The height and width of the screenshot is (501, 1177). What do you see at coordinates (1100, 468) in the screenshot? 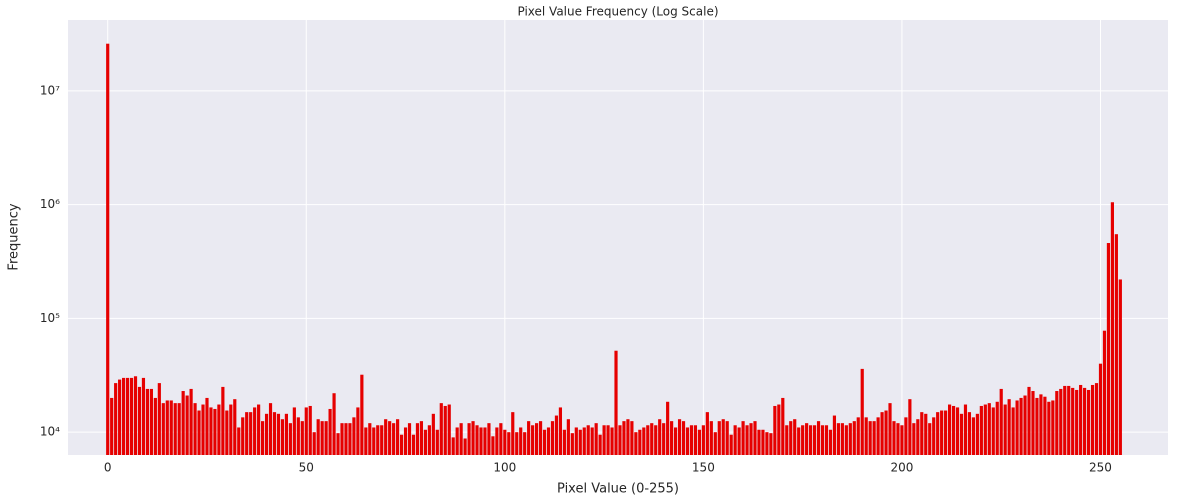
I see `x-tick-label: 250` at bounding box center [1100, 468].